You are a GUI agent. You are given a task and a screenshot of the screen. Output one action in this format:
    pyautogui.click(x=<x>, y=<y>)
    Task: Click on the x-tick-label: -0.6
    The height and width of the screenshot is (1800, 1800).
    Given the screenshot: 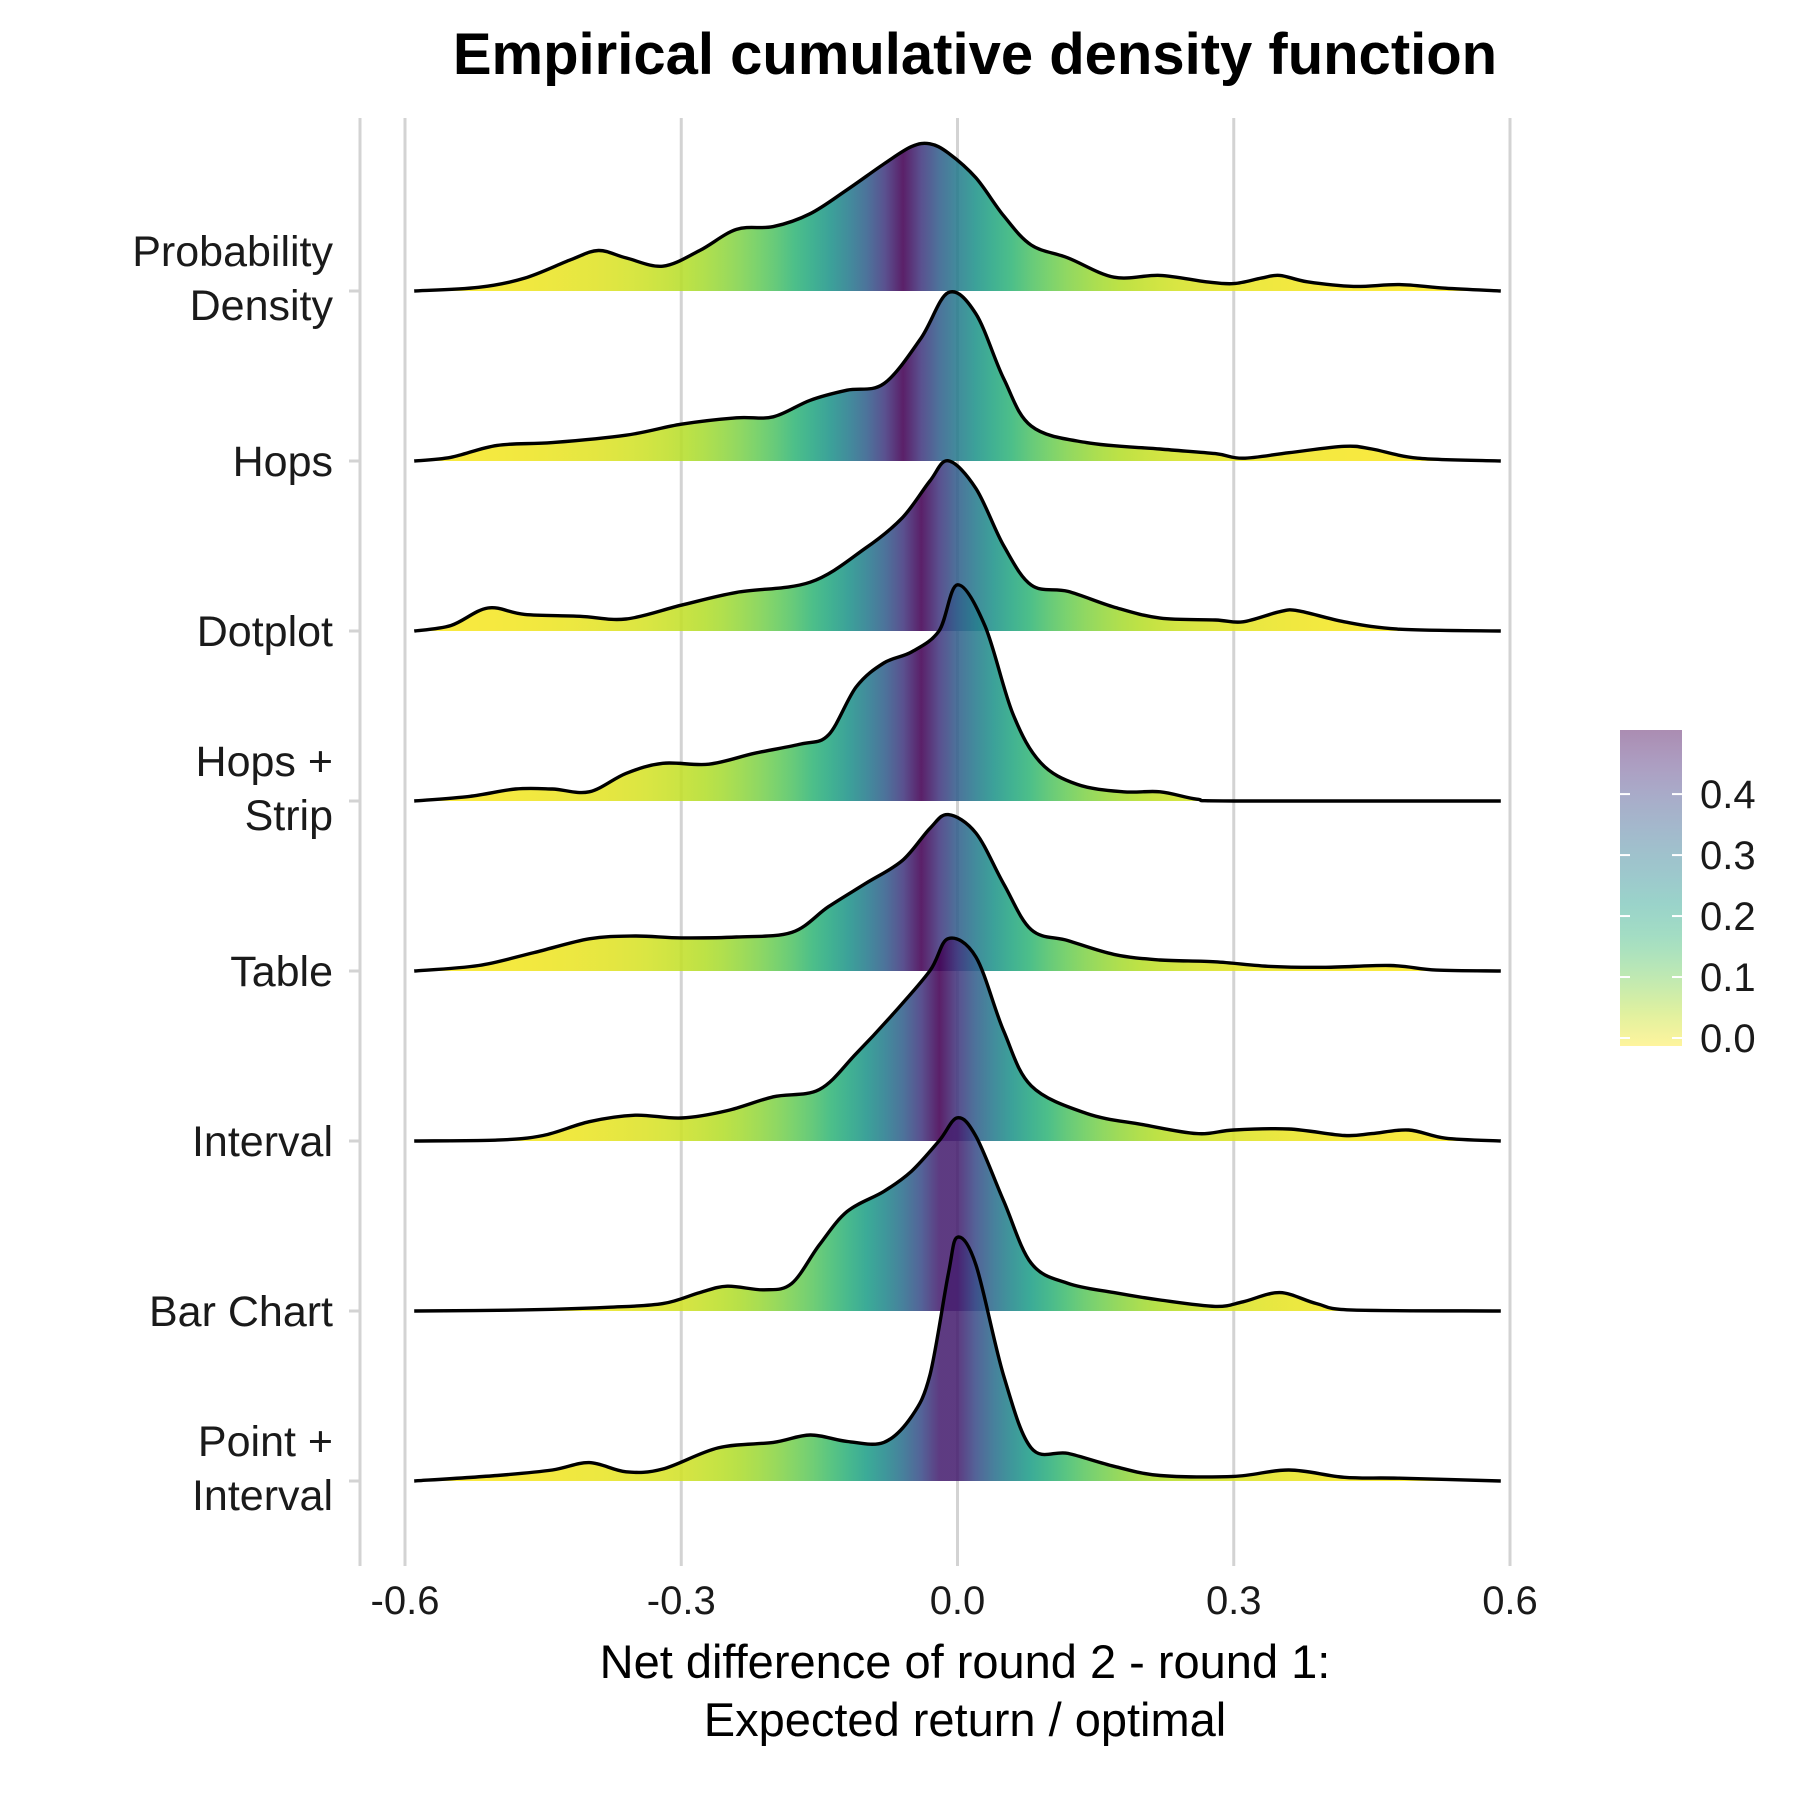 What is the action you would take?
    pyautogui.click(x=405, y=1601)
    